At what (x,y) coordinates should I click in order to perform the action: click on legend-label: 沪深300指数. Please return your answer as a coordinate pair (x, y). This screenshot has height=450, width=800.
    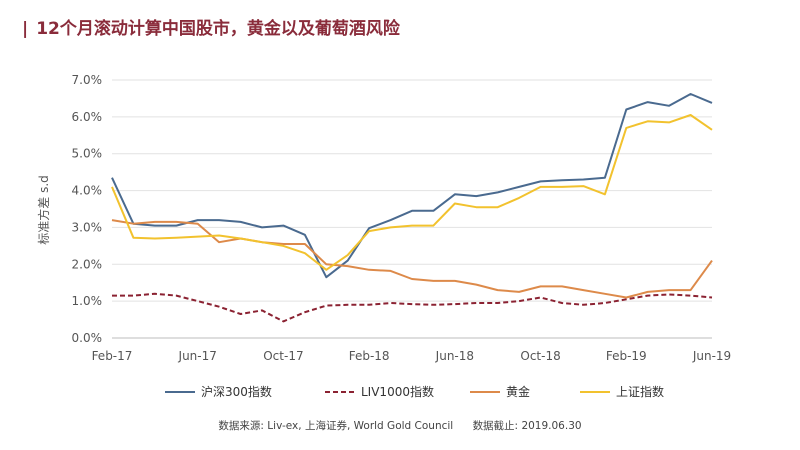
    Looking at the image, I should click on (236, 392).